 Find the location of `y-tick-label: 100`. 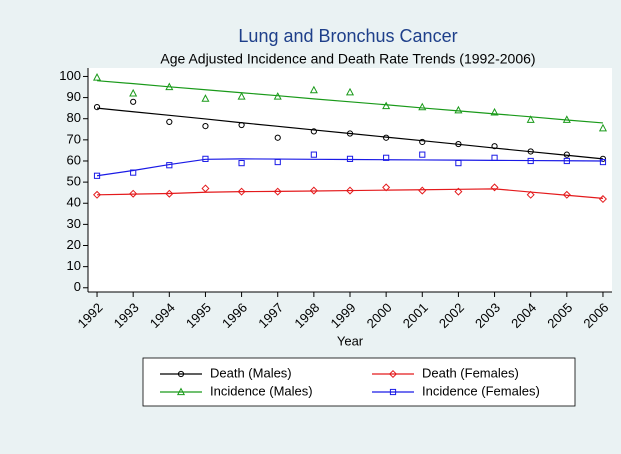

y-tick-label: 100 is located at coordinates (70, 75).